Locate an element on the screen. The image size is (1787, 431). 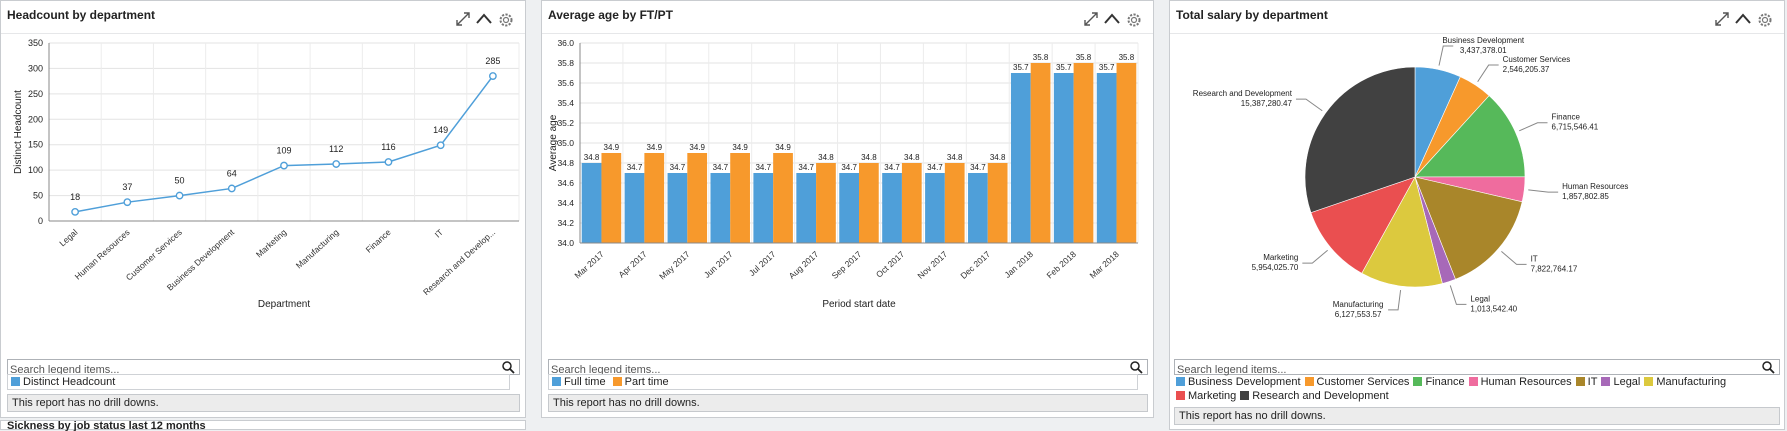
legend-label: Marketing is located at coordinates (1212, 396).